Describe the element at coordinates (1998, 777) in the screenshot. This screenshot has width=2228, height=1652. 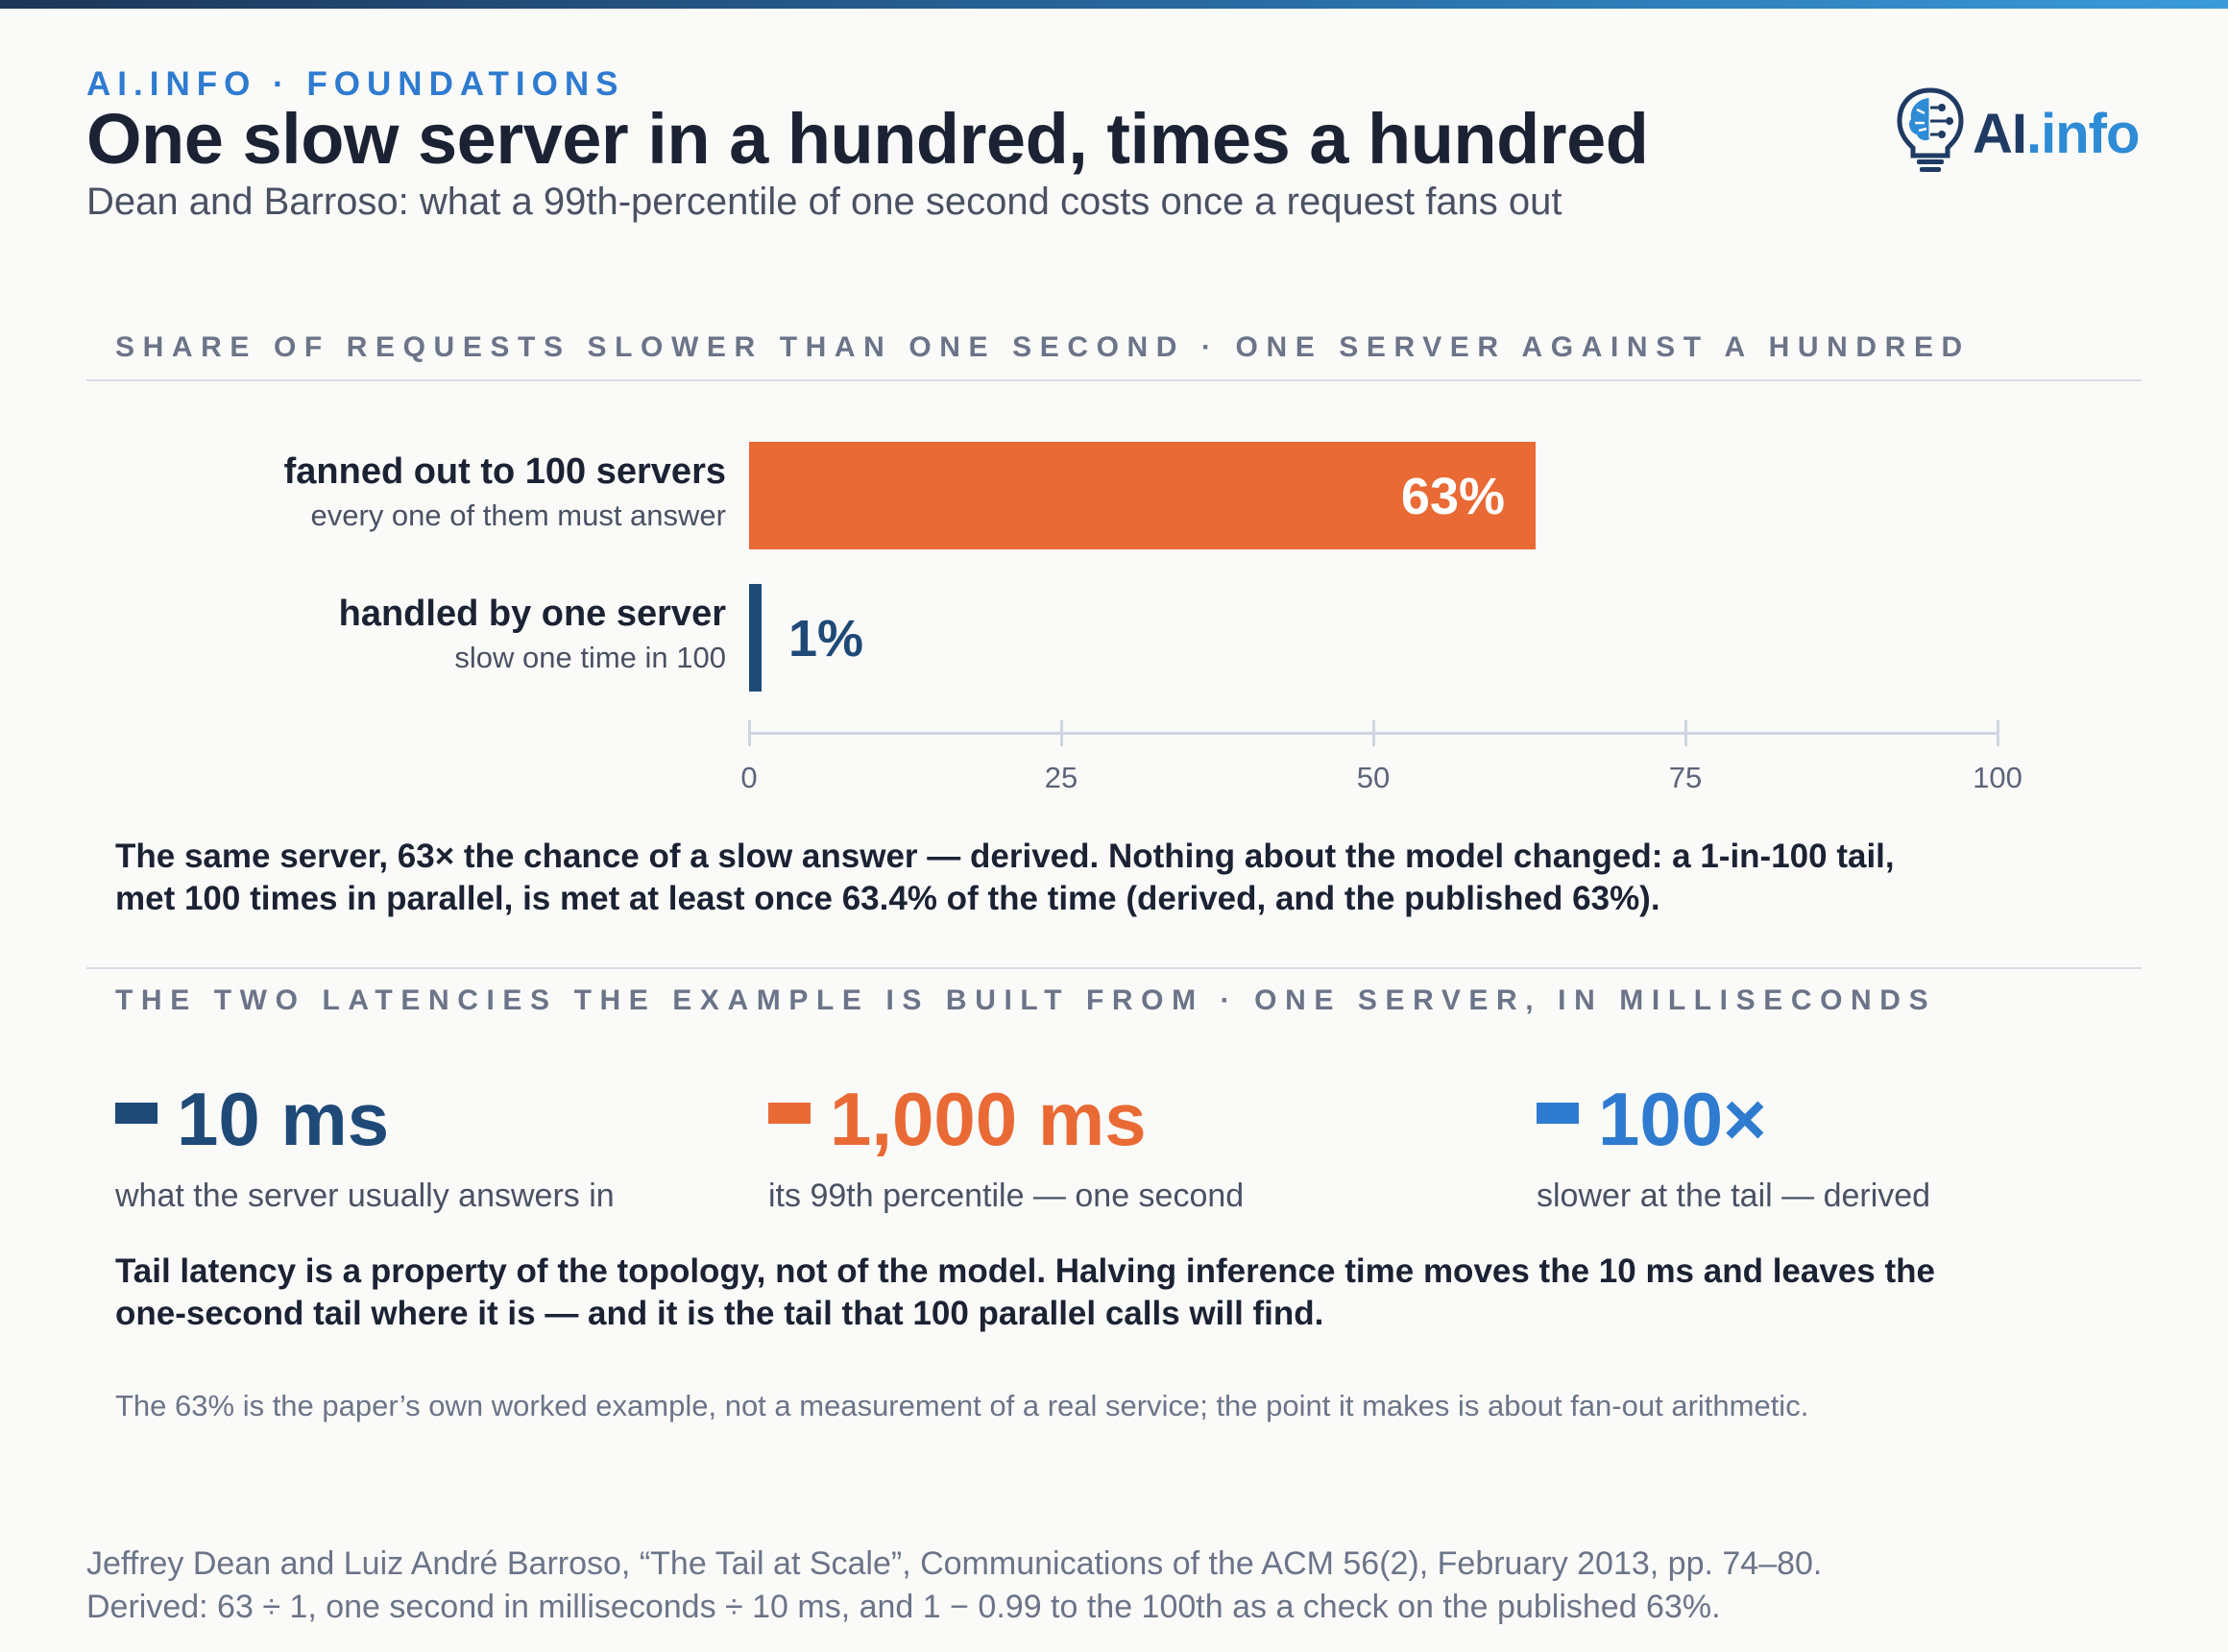
I see `x-axis-tick-label: 100` at that location.